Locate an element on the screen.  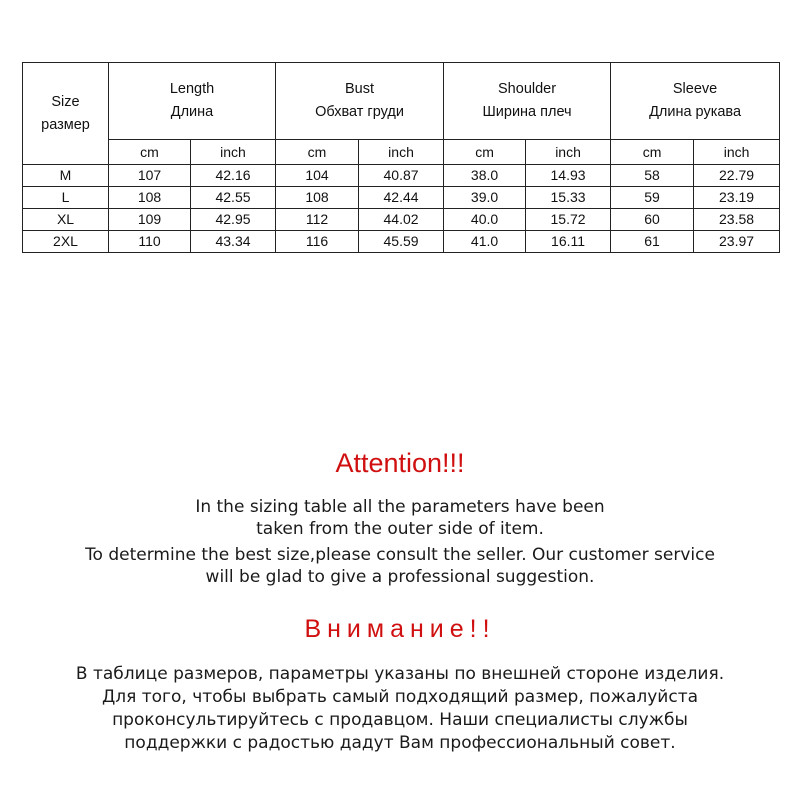
value-cell: 44.02 is located at coordinates (401, 219).